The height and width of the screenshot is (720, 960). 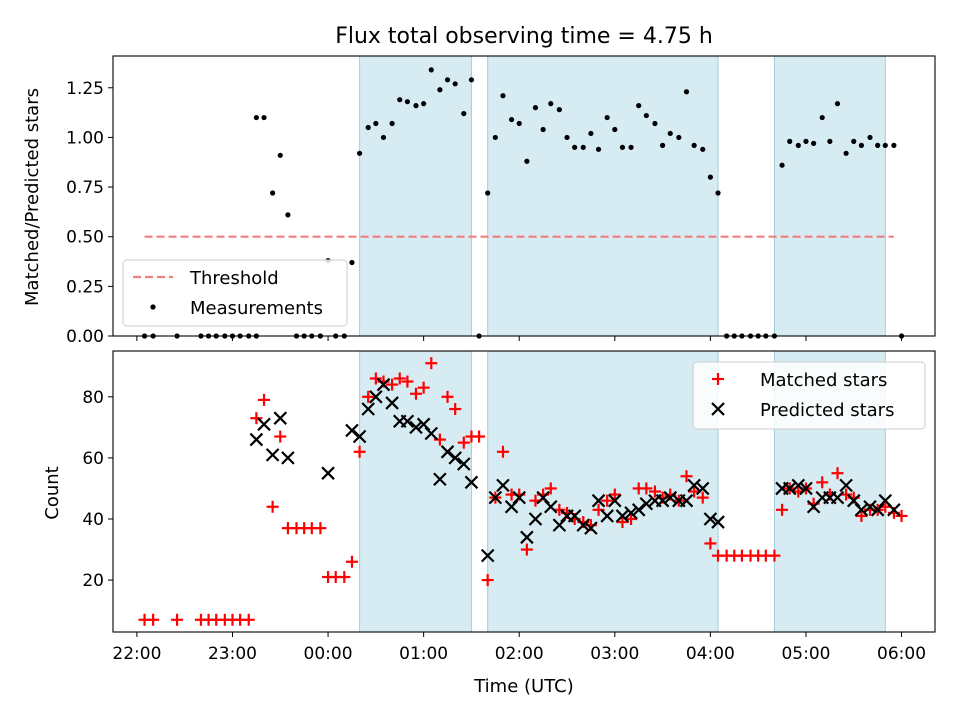 I want to click on x-tick-label: 01:00, so click(x=423, y=654).